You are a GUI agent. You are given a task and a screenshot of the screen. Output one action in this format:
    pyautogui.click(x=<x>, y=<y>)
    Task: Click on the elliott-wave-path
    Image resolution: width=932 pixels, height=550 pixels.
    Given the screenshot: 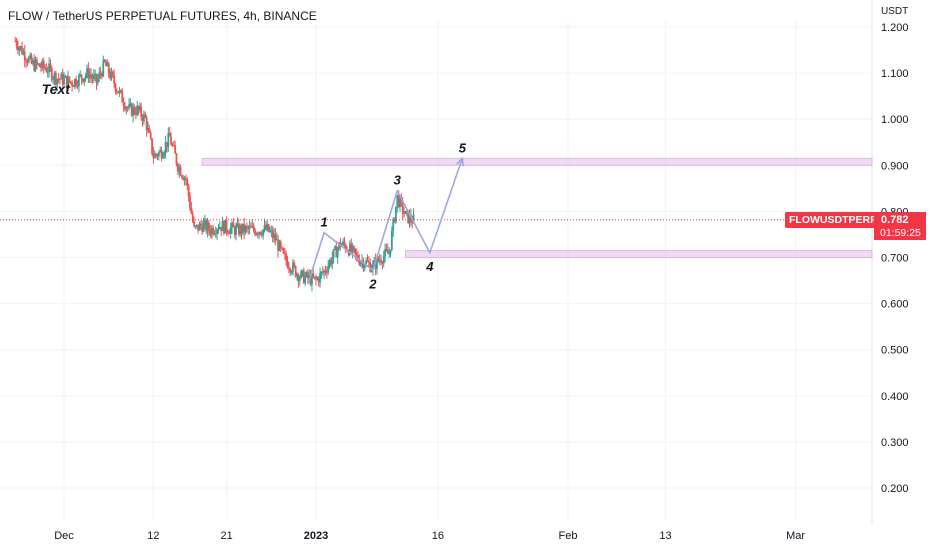 What is the action you would take?
    pyautogui.click(x=385, y=221)
    